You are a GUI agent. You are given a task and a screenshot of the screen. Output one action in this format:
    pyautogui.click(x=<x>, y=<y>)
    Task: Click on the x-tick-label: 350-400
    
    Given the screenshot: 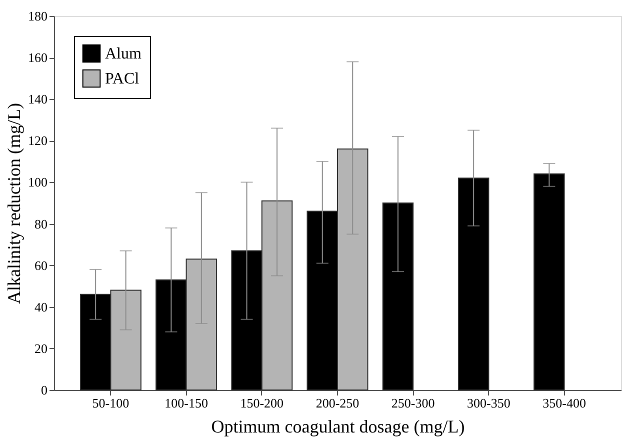 What is the action you would take?
    pyautogui.click(x=564, y=403)
    